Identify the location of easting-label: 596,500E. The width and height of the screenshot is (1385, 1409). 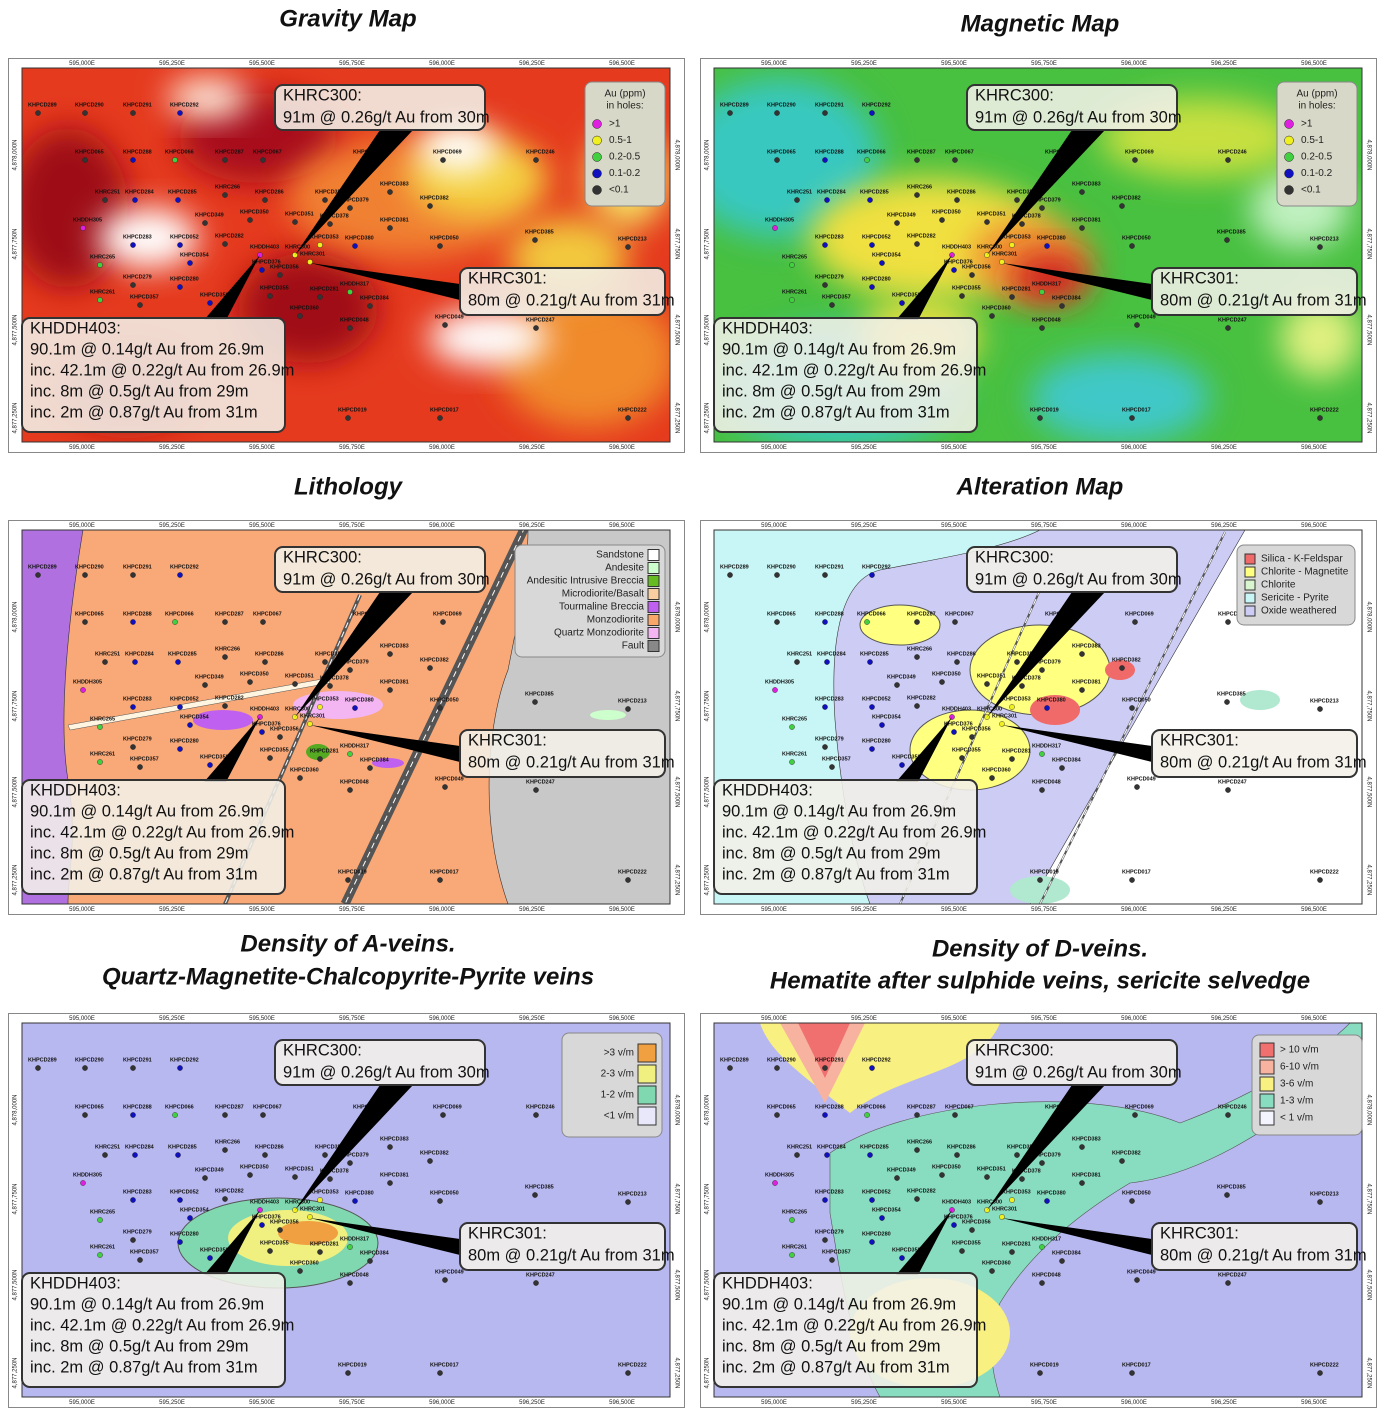
(1314, 1403).